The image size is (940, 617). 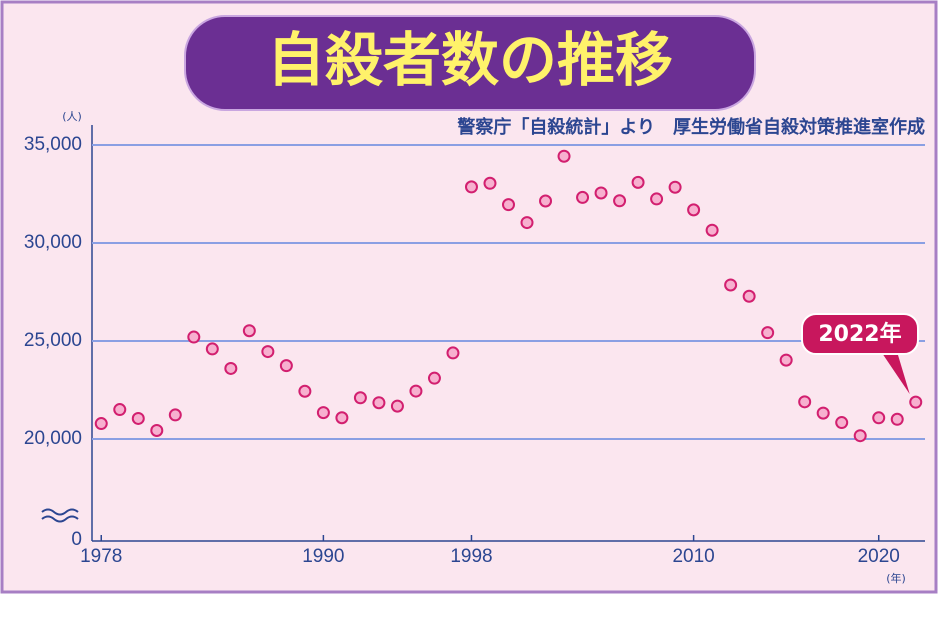 What do you see at coordinates (76, 539) in the screenshot?
I see `y-tick-label: 0` at bounding box center [76, 539].